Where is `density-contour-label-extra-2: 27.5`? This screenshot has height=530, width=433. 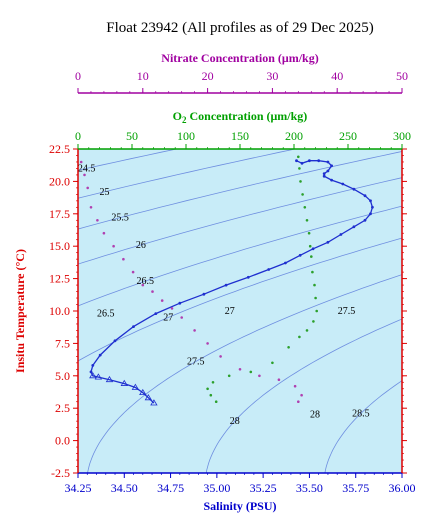 density-contour-label-extra-2: 27.5 is located at coordinates (347, 311).